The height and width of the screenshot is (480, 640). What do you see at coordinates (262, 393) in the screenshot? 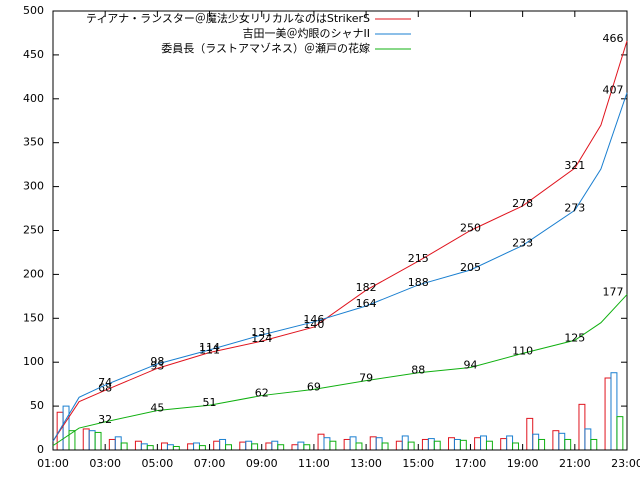
I see `data-label: 62` at bounding box center [262, 393].